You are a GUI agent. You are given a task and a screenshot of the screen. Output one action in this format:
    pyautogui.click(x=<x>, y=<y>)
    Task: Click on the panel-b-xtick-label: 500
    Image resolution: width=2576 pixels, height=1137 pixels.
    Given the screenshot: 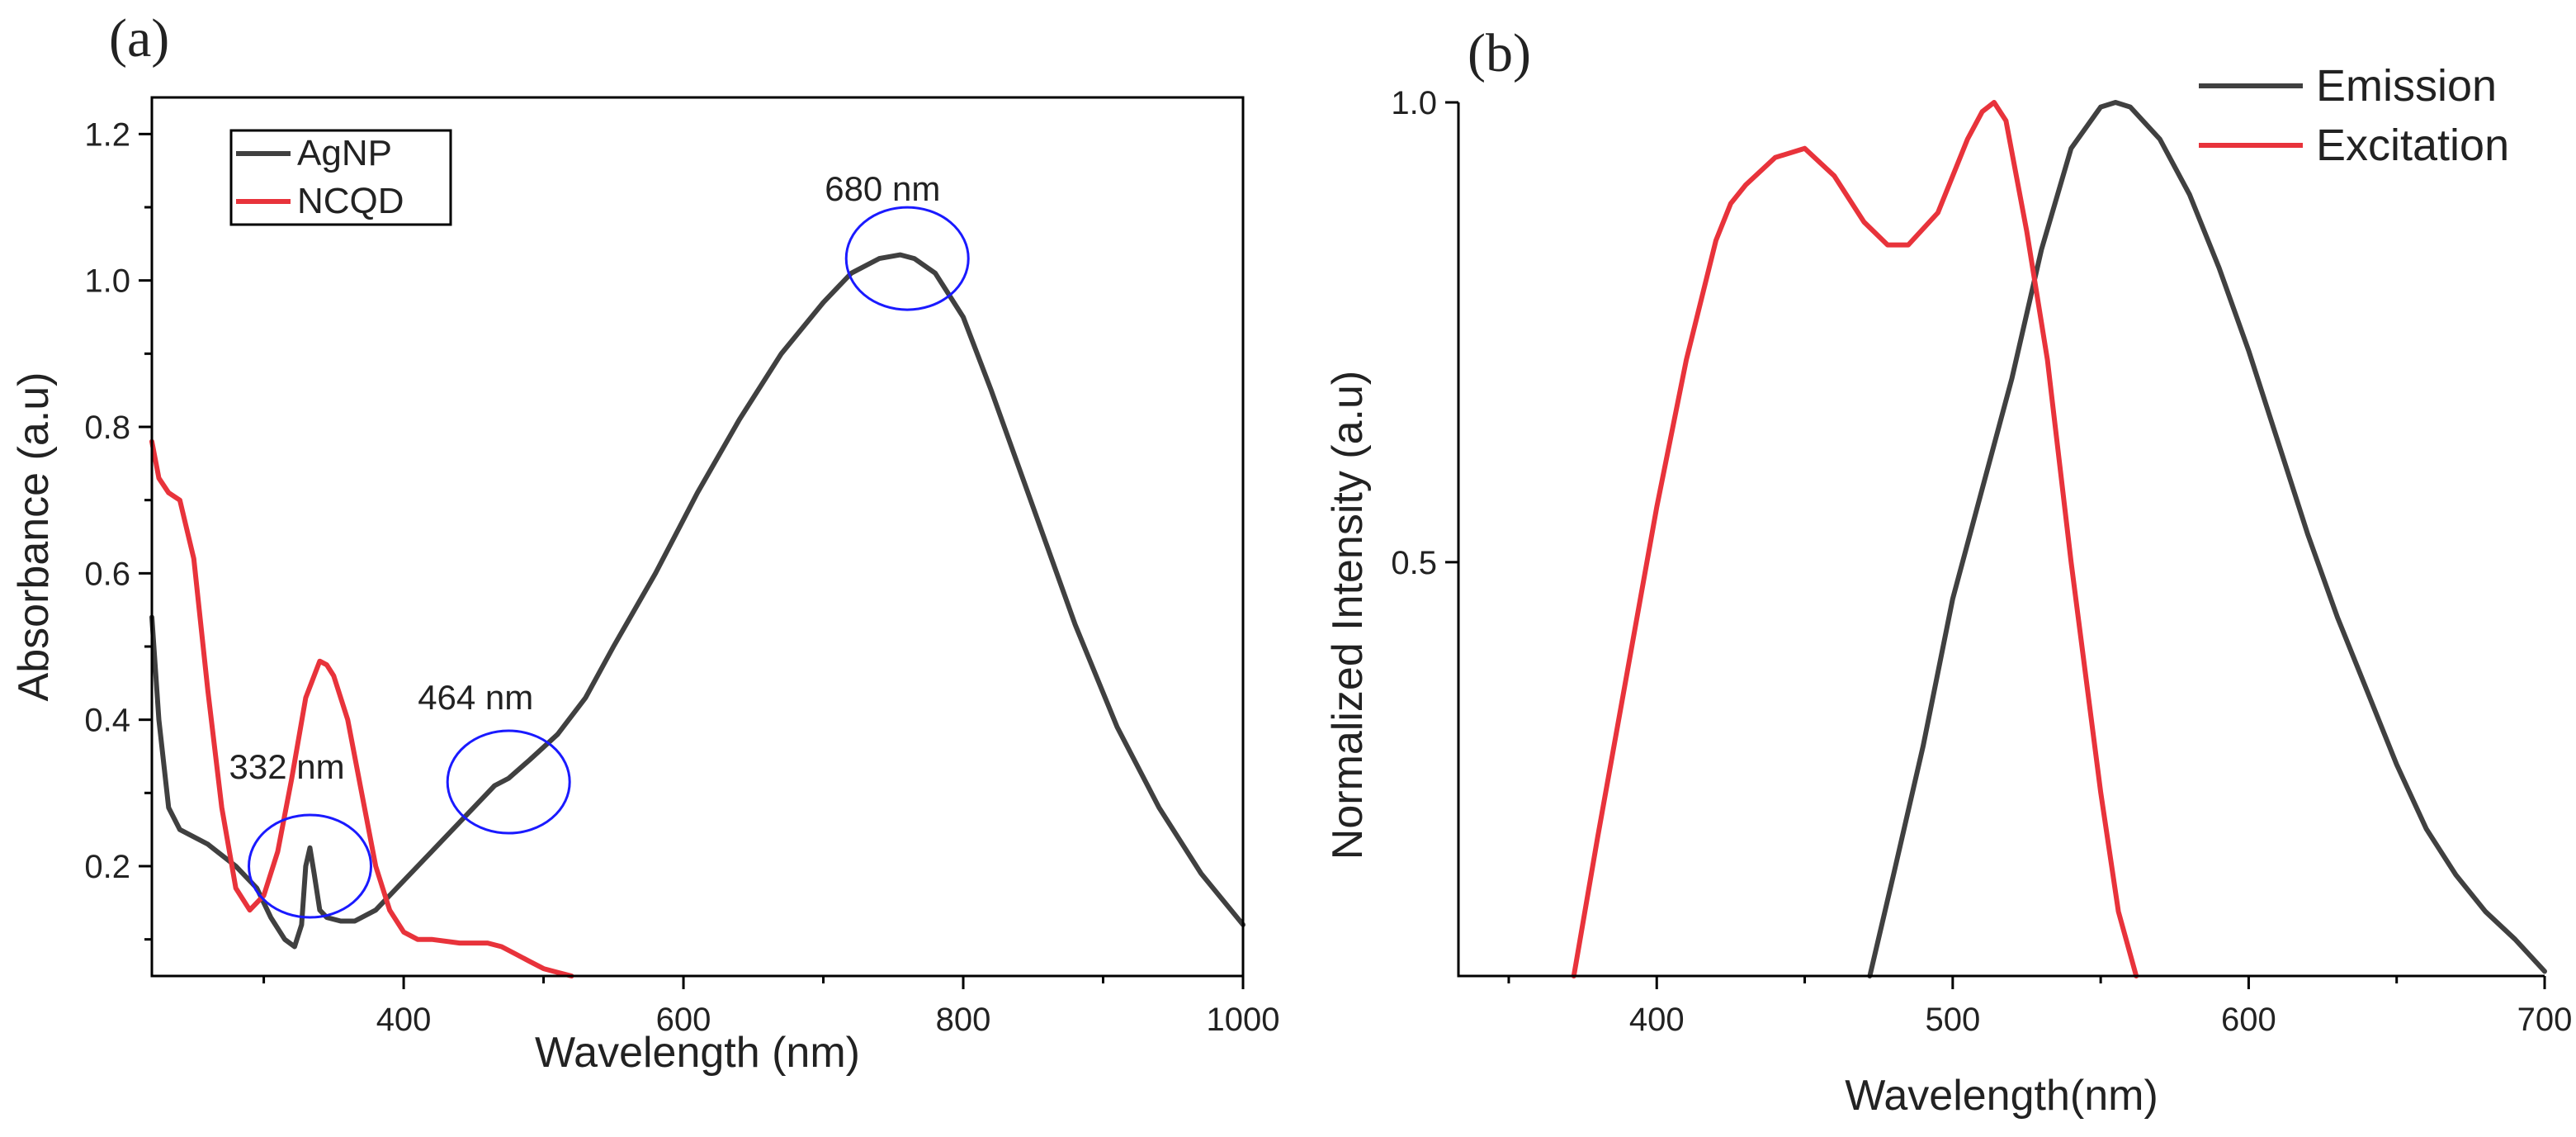 What is the action you would take?
    pyautogui.click(x=1953, y=1020)
    